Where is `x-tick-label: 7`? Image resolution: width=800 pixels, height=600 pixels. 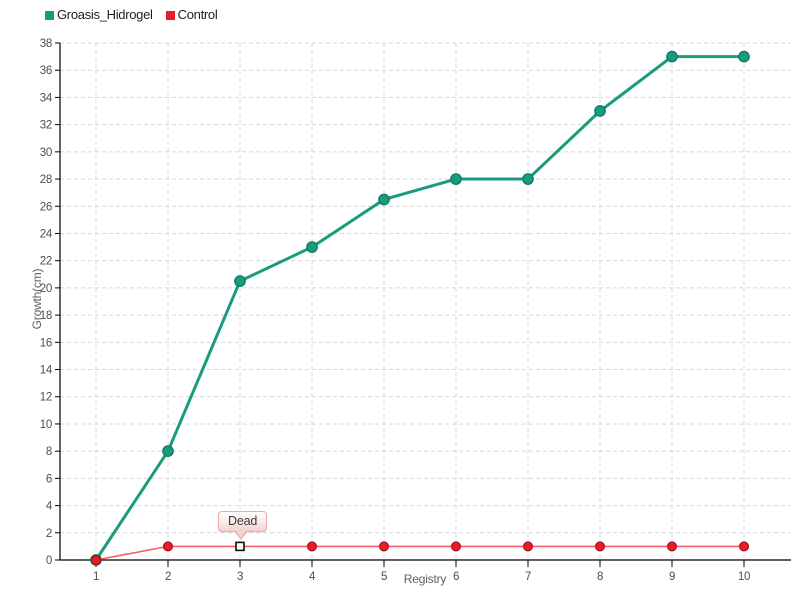
x-tick-label: 7 is located at coordinates (528, 577).